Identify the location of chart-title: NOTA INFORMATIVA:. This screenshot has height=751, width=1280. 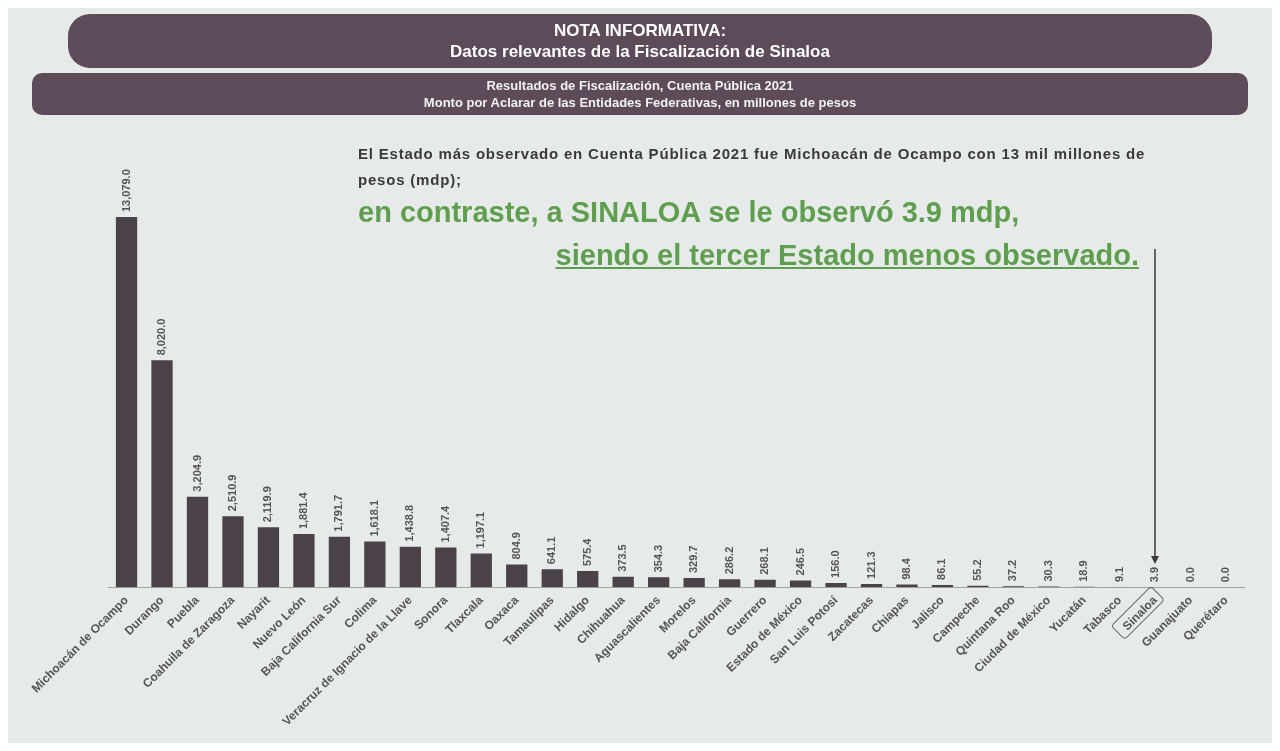
(640, 30).